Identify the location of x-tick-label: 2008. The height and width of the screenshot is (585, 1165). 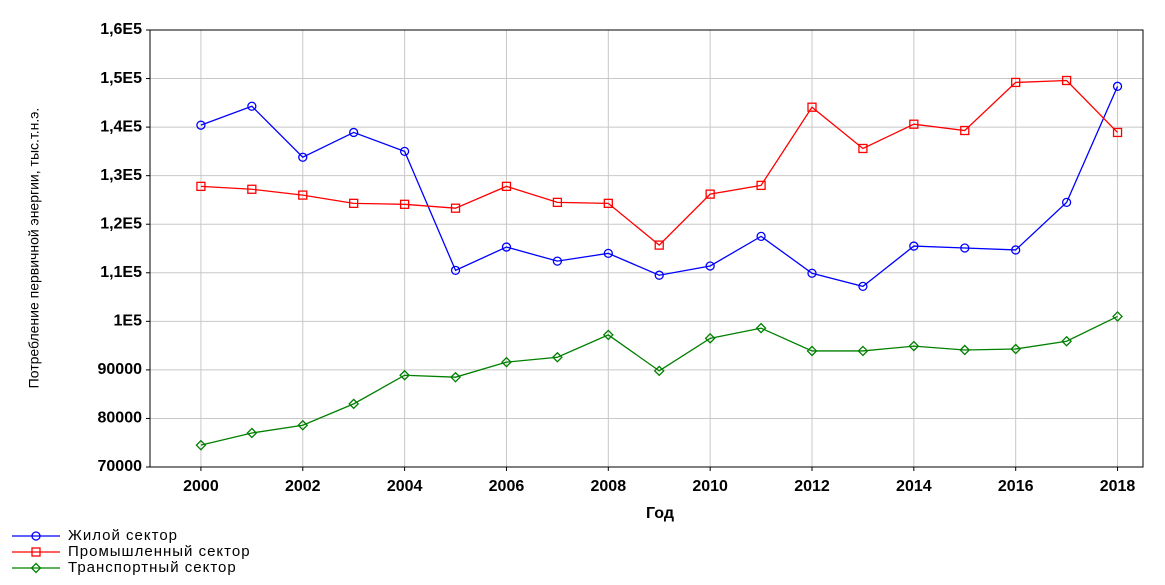
(609, 486).